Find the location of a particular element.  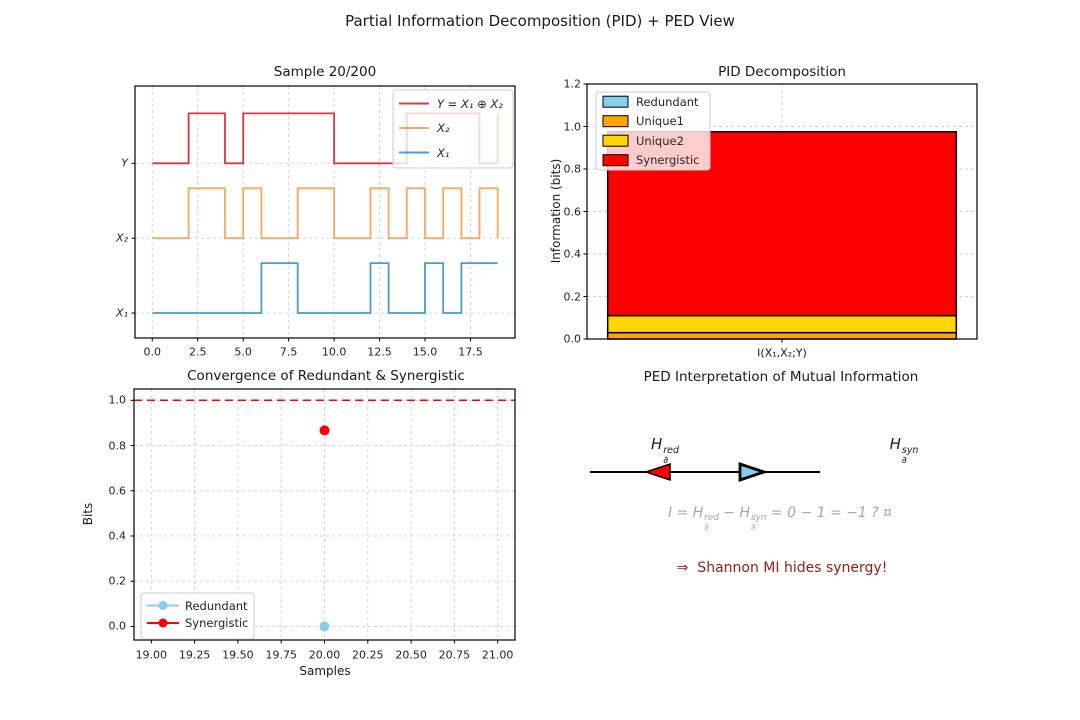

panel-convergence is located at coordinates (323, 516).